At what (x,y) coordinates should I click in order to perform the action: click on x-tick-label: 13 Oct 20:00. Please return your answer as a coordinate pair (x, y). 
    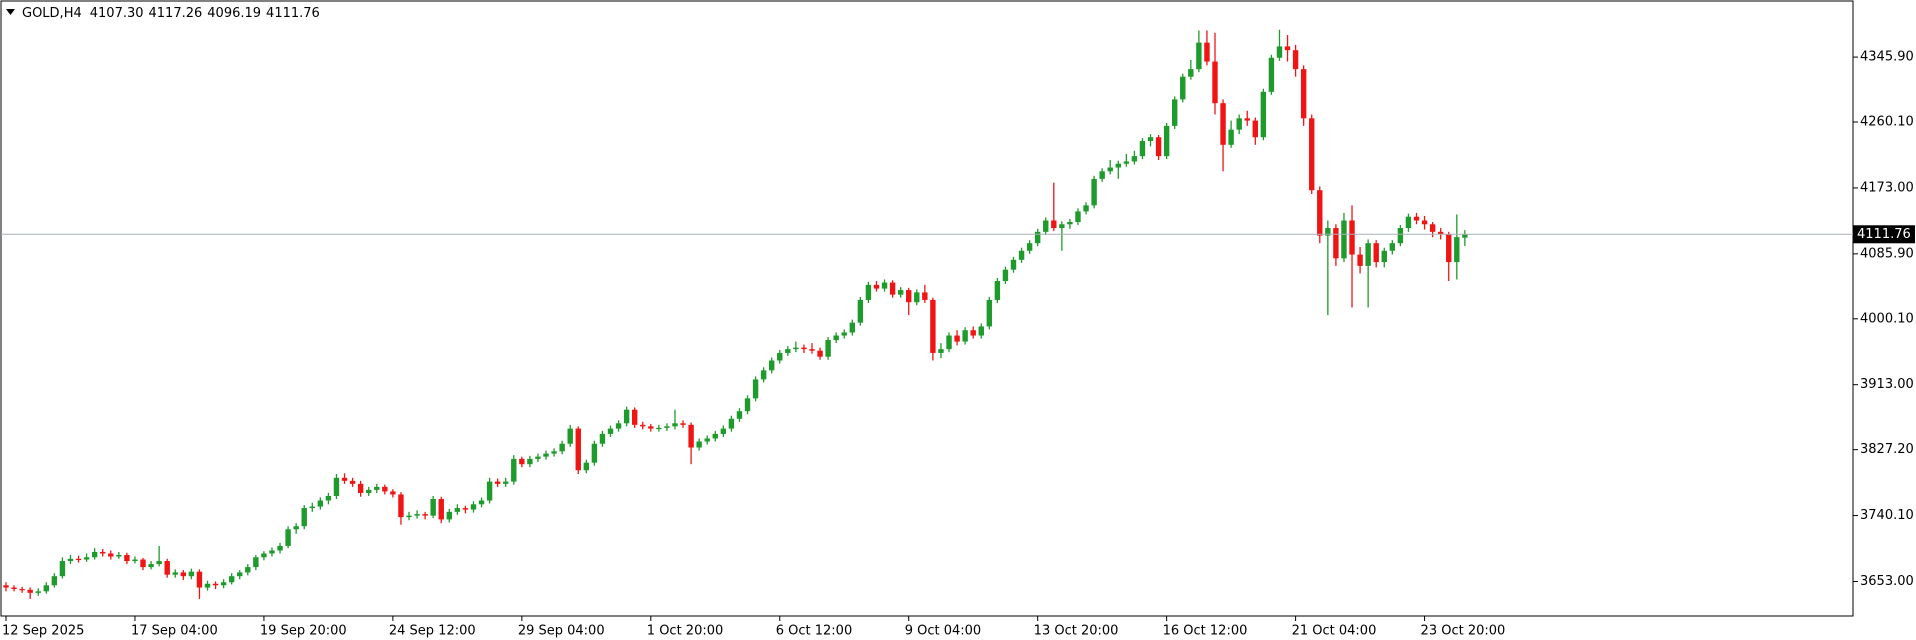
    Looking at the image, I should click on (1076, 631).